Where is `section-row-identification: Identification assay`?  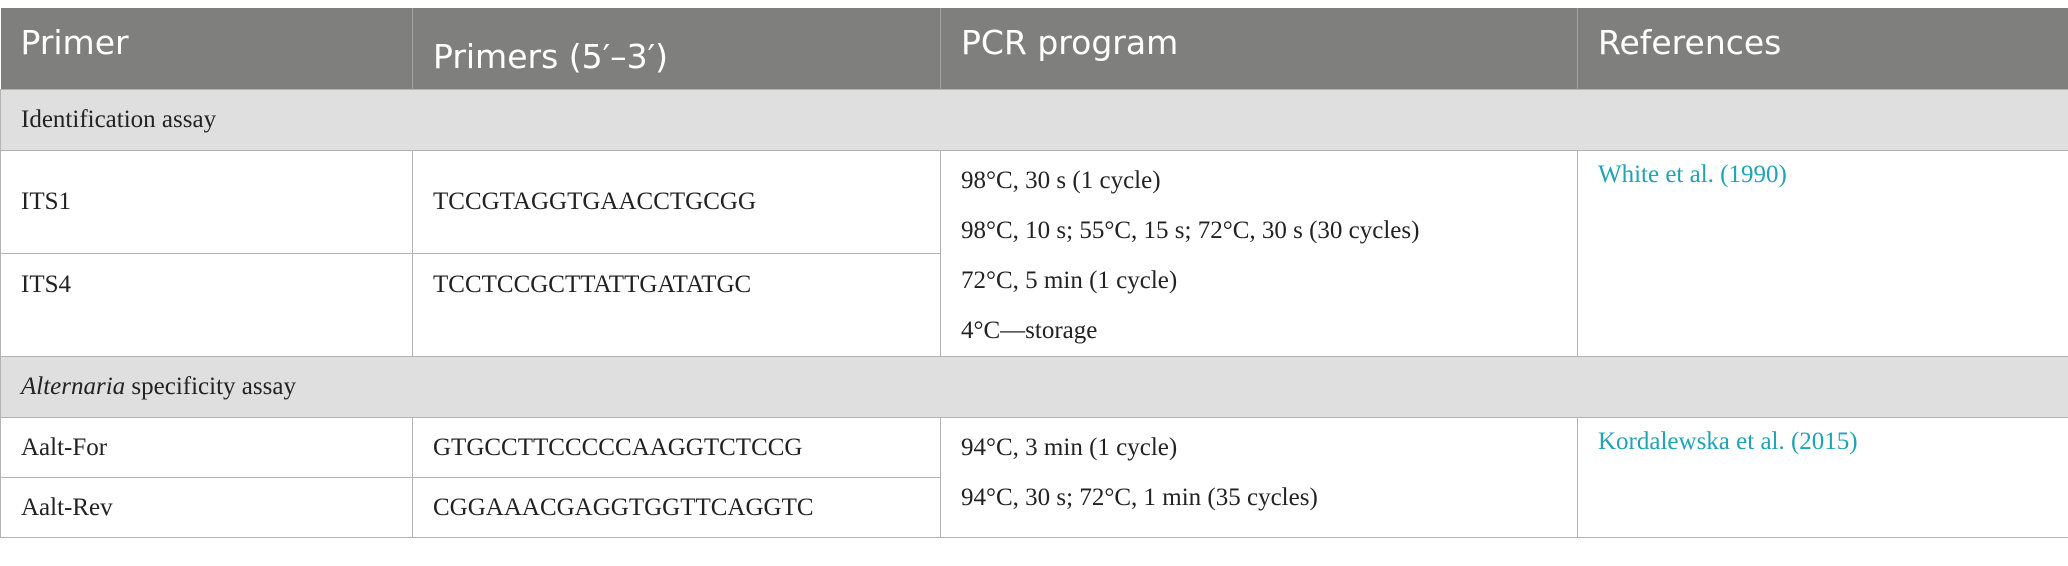
section-row-identification: Identification assay is located at coordinates (1034, 120).